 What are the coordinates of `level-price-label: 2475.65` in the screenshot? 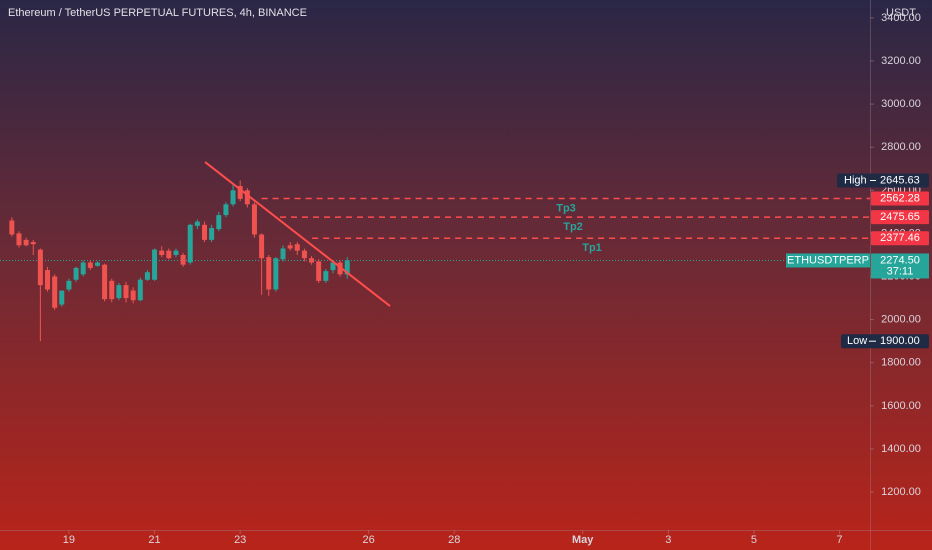 It's located at (900, 217).